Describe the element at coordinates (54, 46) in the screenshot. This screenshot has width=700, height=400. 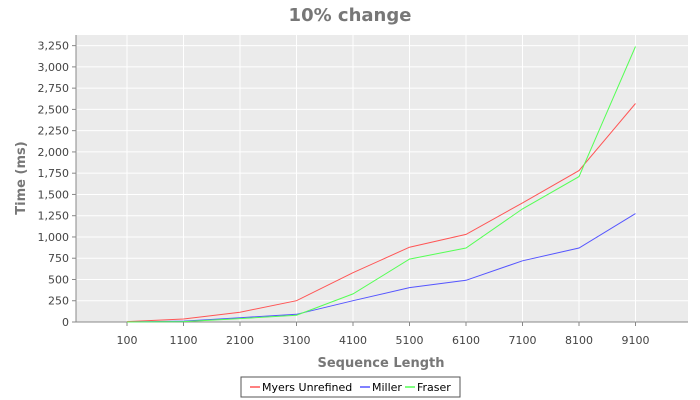
I see `y-tick-label: 3,250` at that location.